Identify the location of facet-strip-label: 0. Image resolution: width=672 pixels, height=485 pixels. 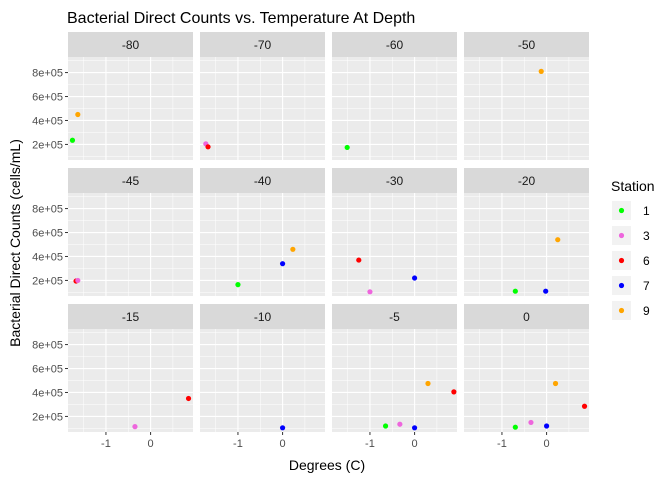
(526, 317).